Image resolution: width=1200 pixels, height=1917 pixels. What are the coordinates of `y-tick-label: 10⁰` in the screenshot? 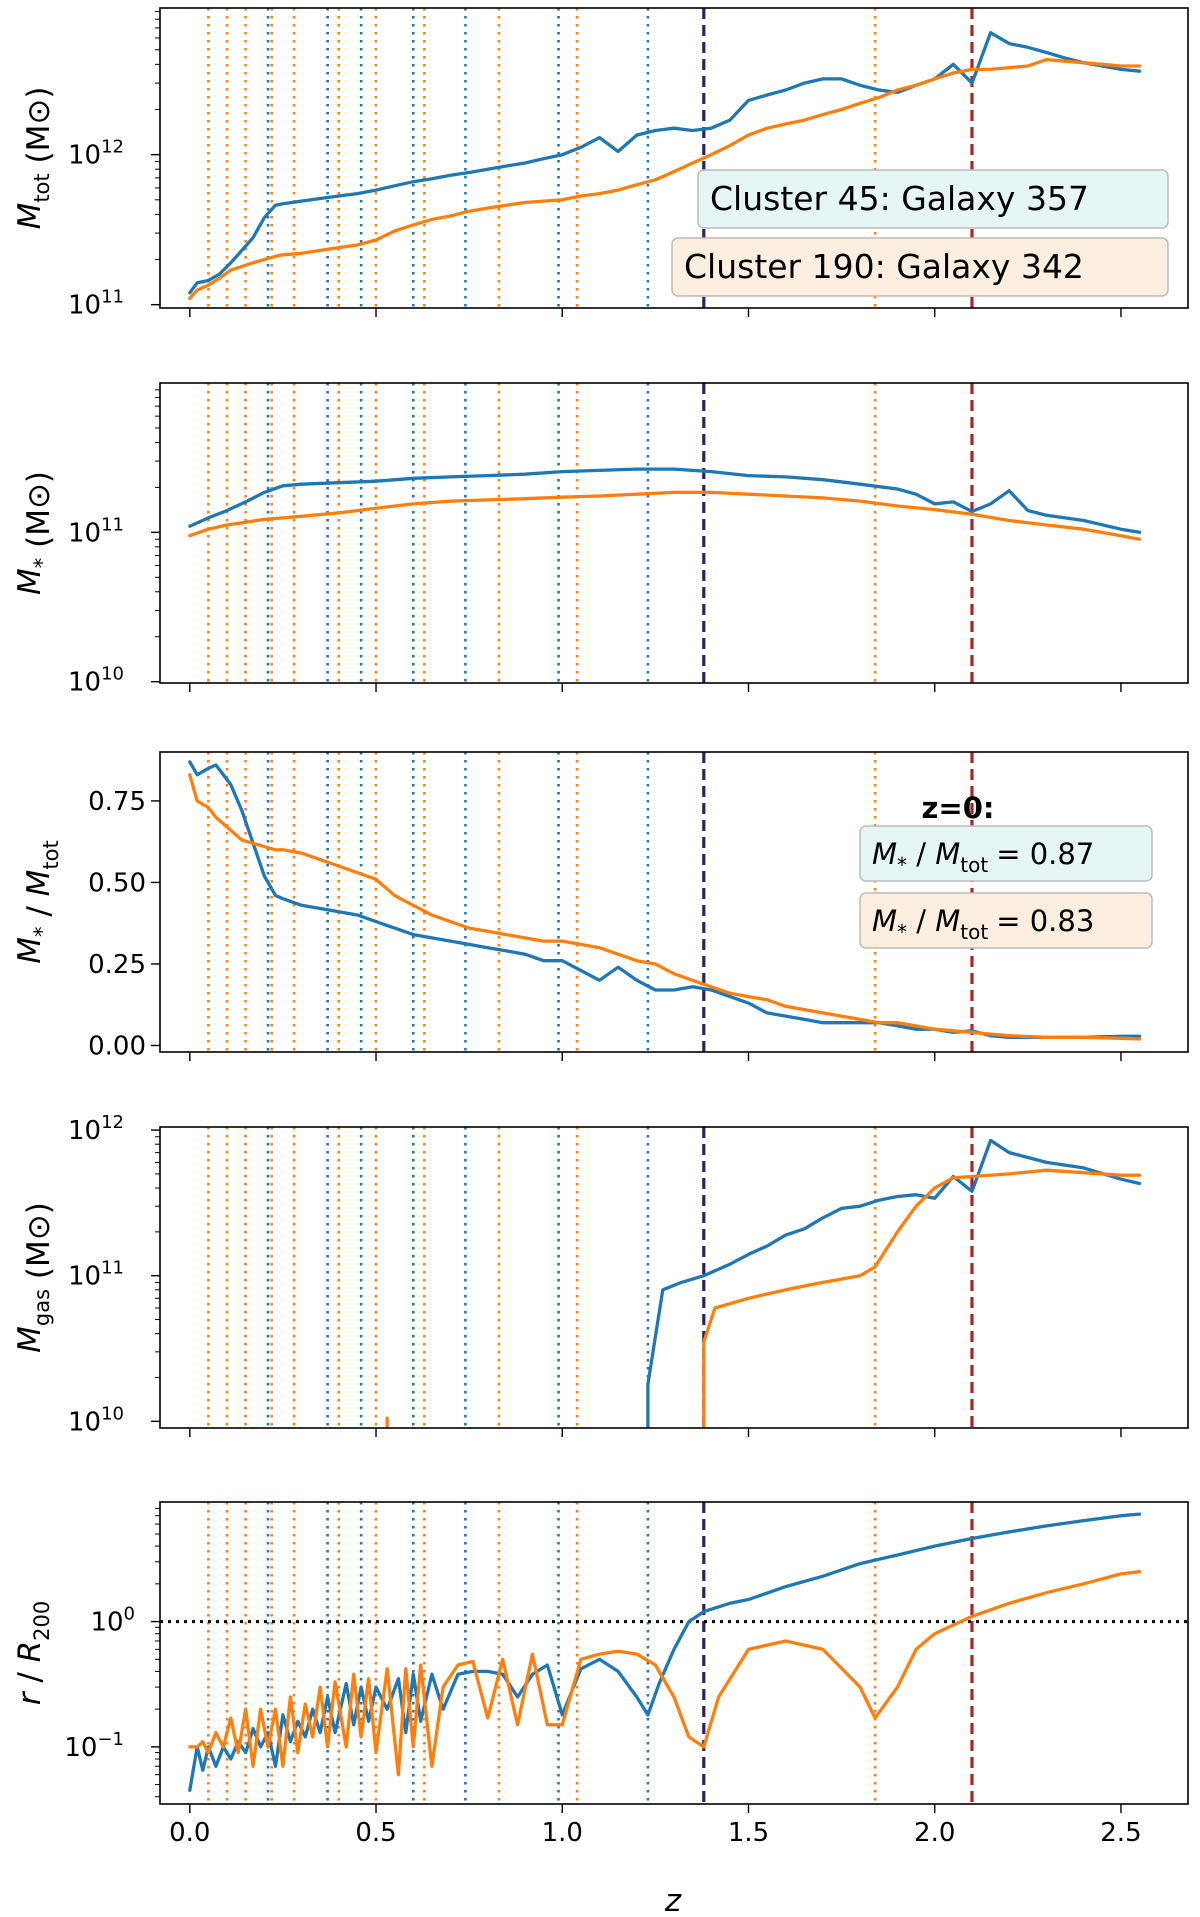 It's located at (112, 1621).